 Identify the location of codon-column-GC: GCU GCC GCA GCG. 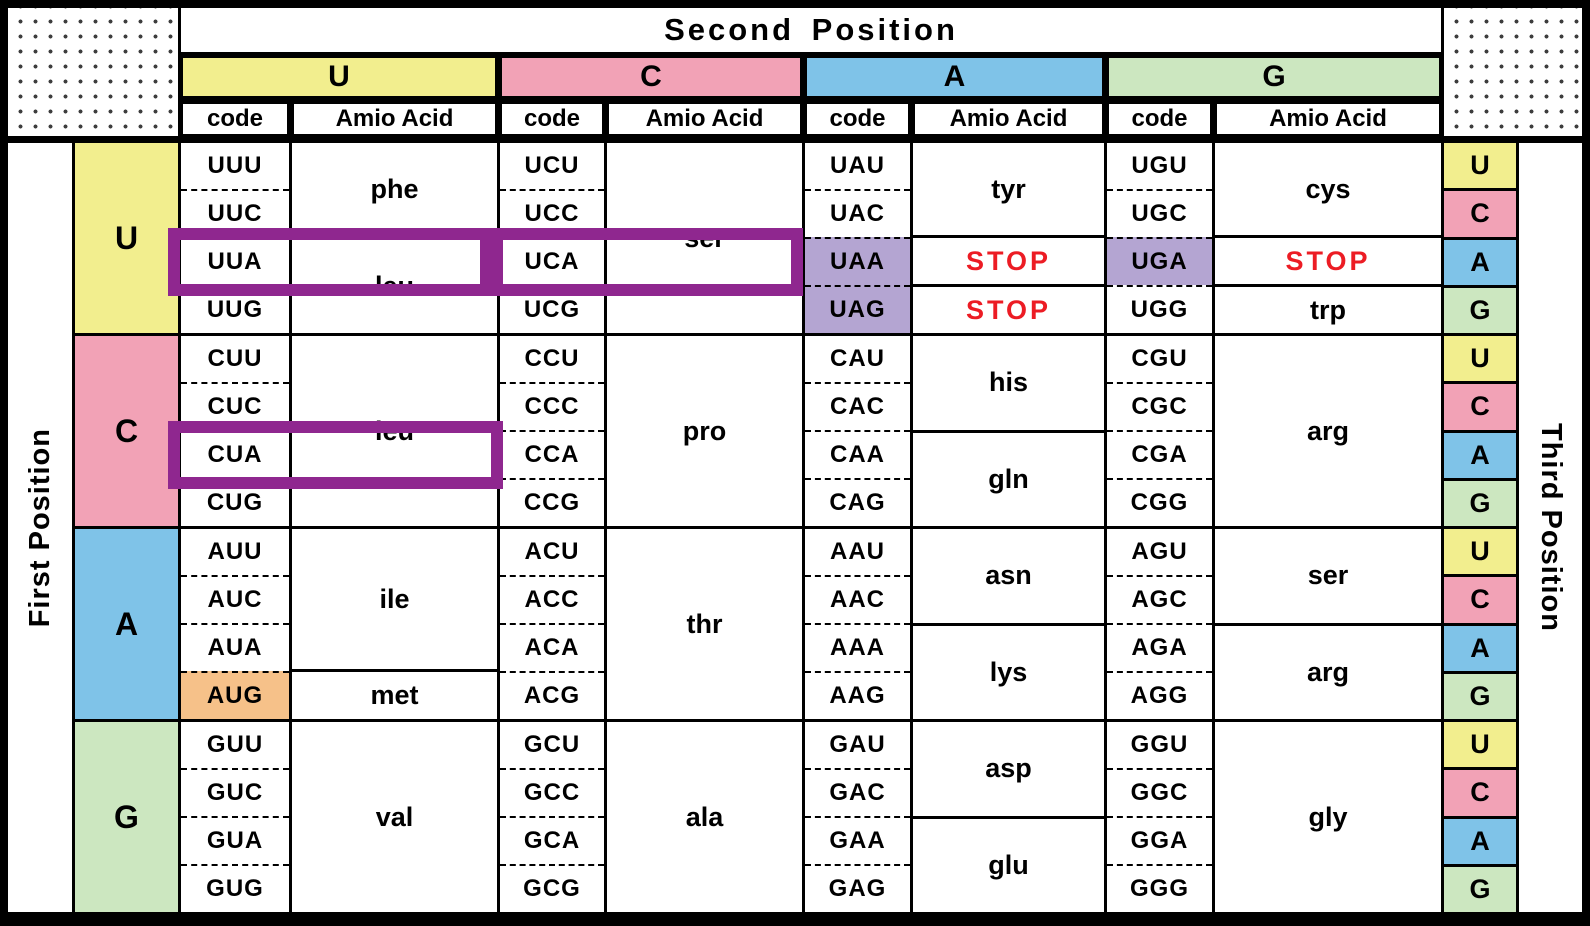
(552, 817).